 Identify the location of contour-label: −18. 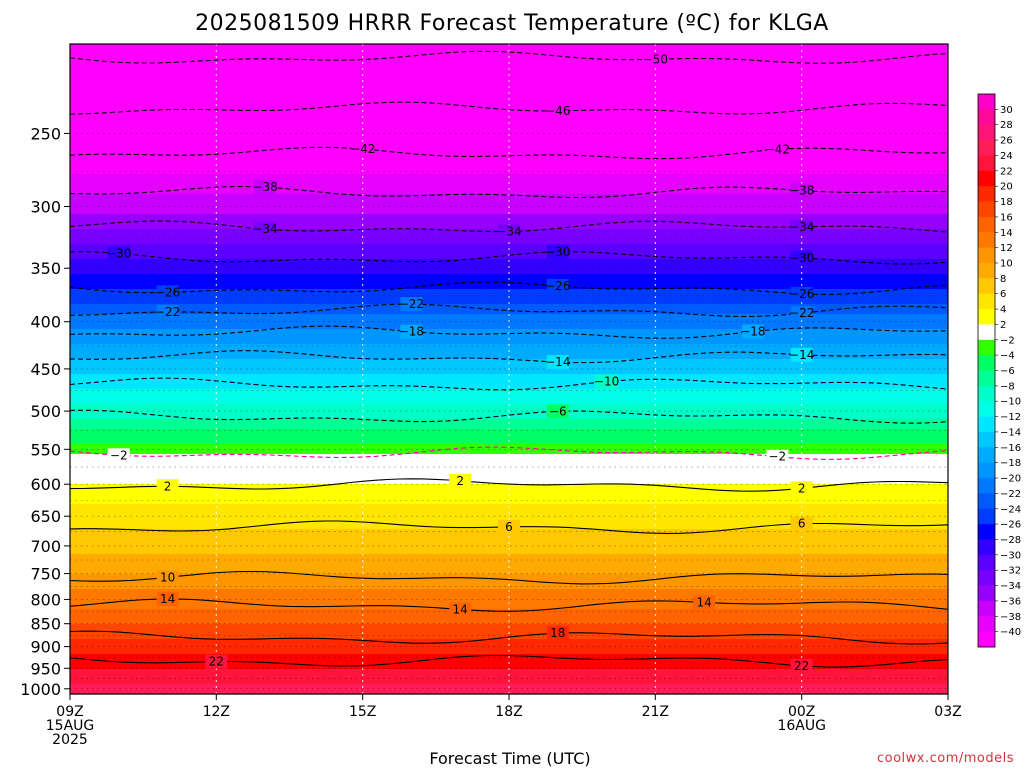
(752, 332).